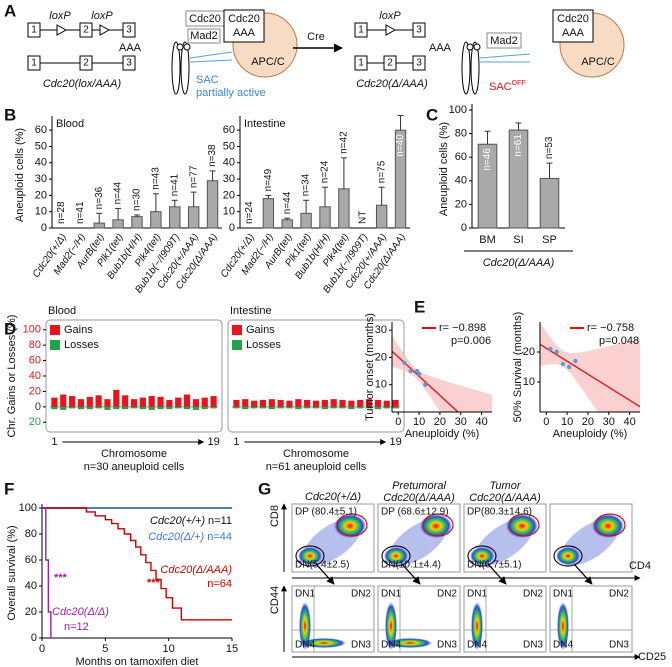 The width and height of the screenshot is (672, 667). What do you see at coordinates (47, 572) in the screenshot?
I see `survival-curve` at bounding box center [47, 572].